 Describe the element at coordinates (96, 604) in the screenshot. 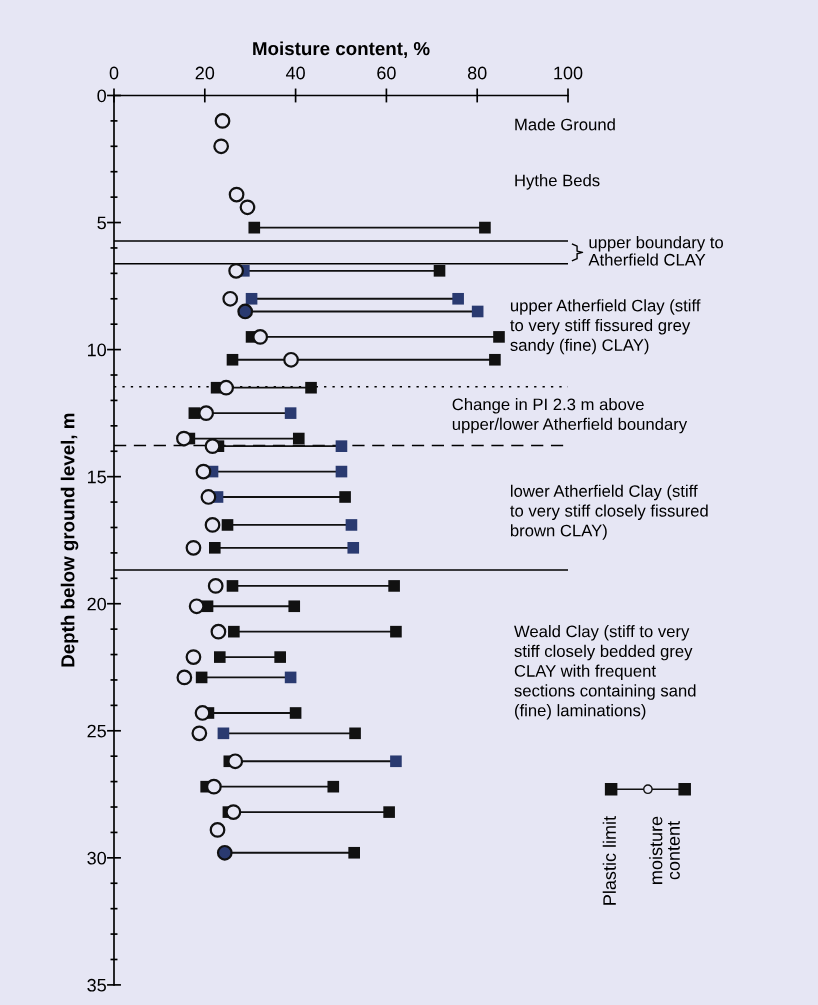

I see `y-tick-label: 20` at that location.